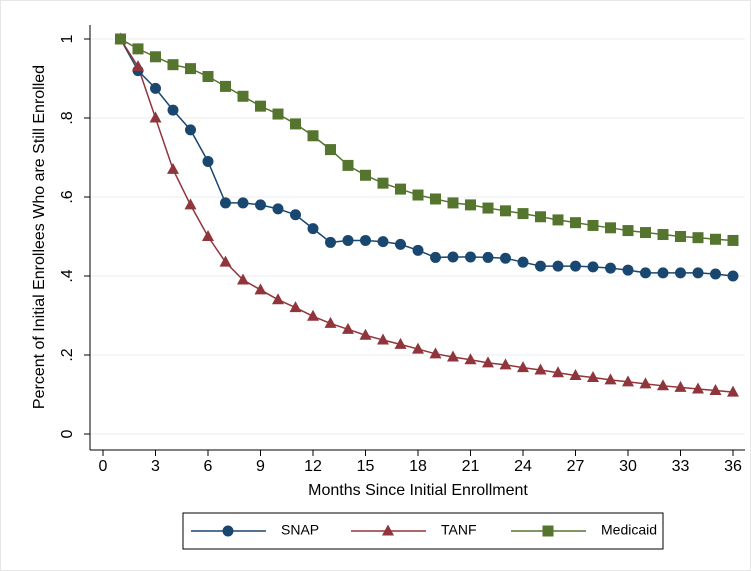 The width and height of the screenshot is (751, 571). I want to click on y-tick-label: .4, so click(67, 275).